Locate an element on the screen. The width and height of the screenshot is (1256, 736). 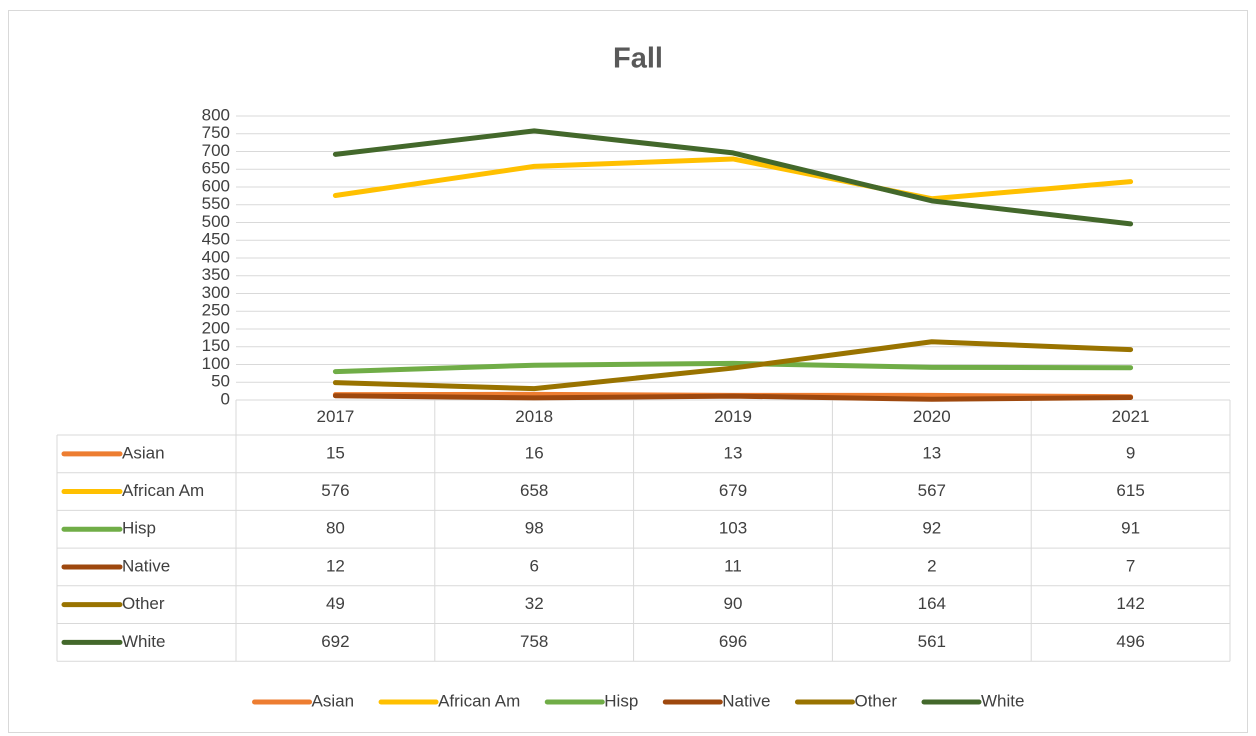
table-value: 658 is located at coordinates (534, 490).